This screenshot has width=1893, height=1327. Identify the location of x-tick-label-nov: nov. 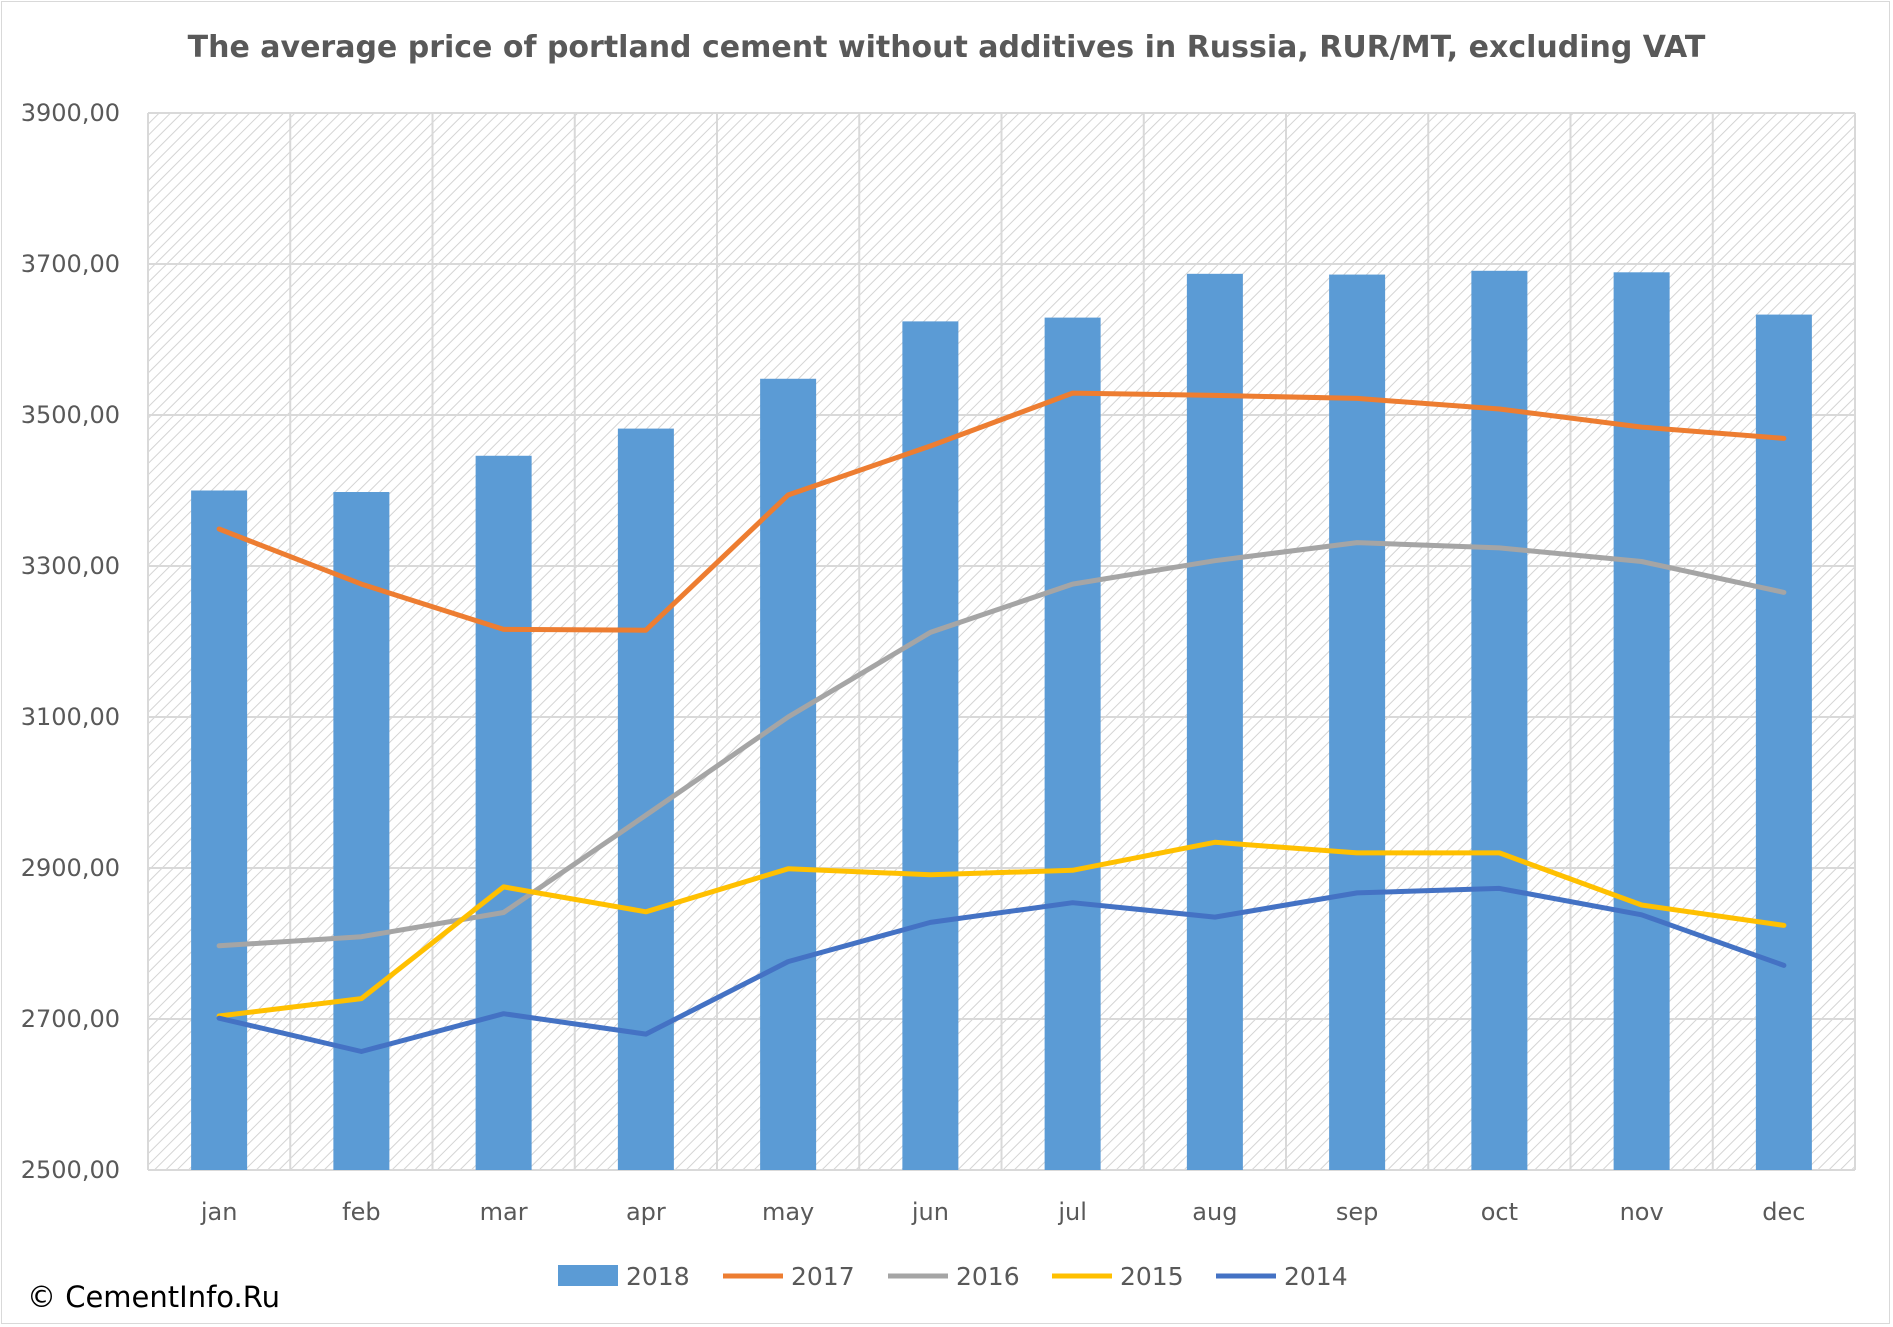
(1642, 1212).